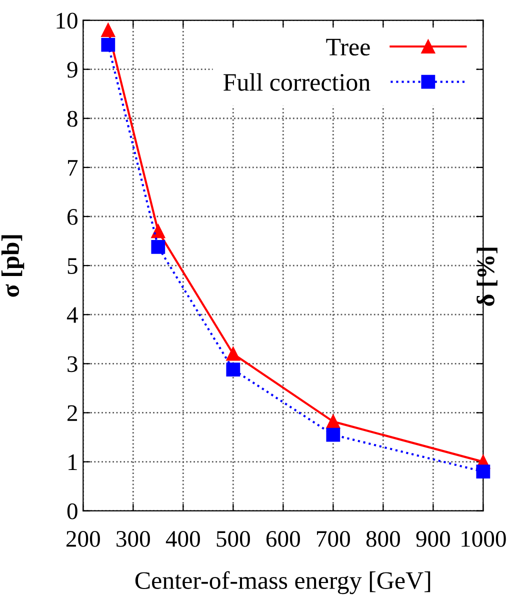  Describe the element at coordinates (83, 538) in the screenshot. I see `x-tick-label: 200` at that location.